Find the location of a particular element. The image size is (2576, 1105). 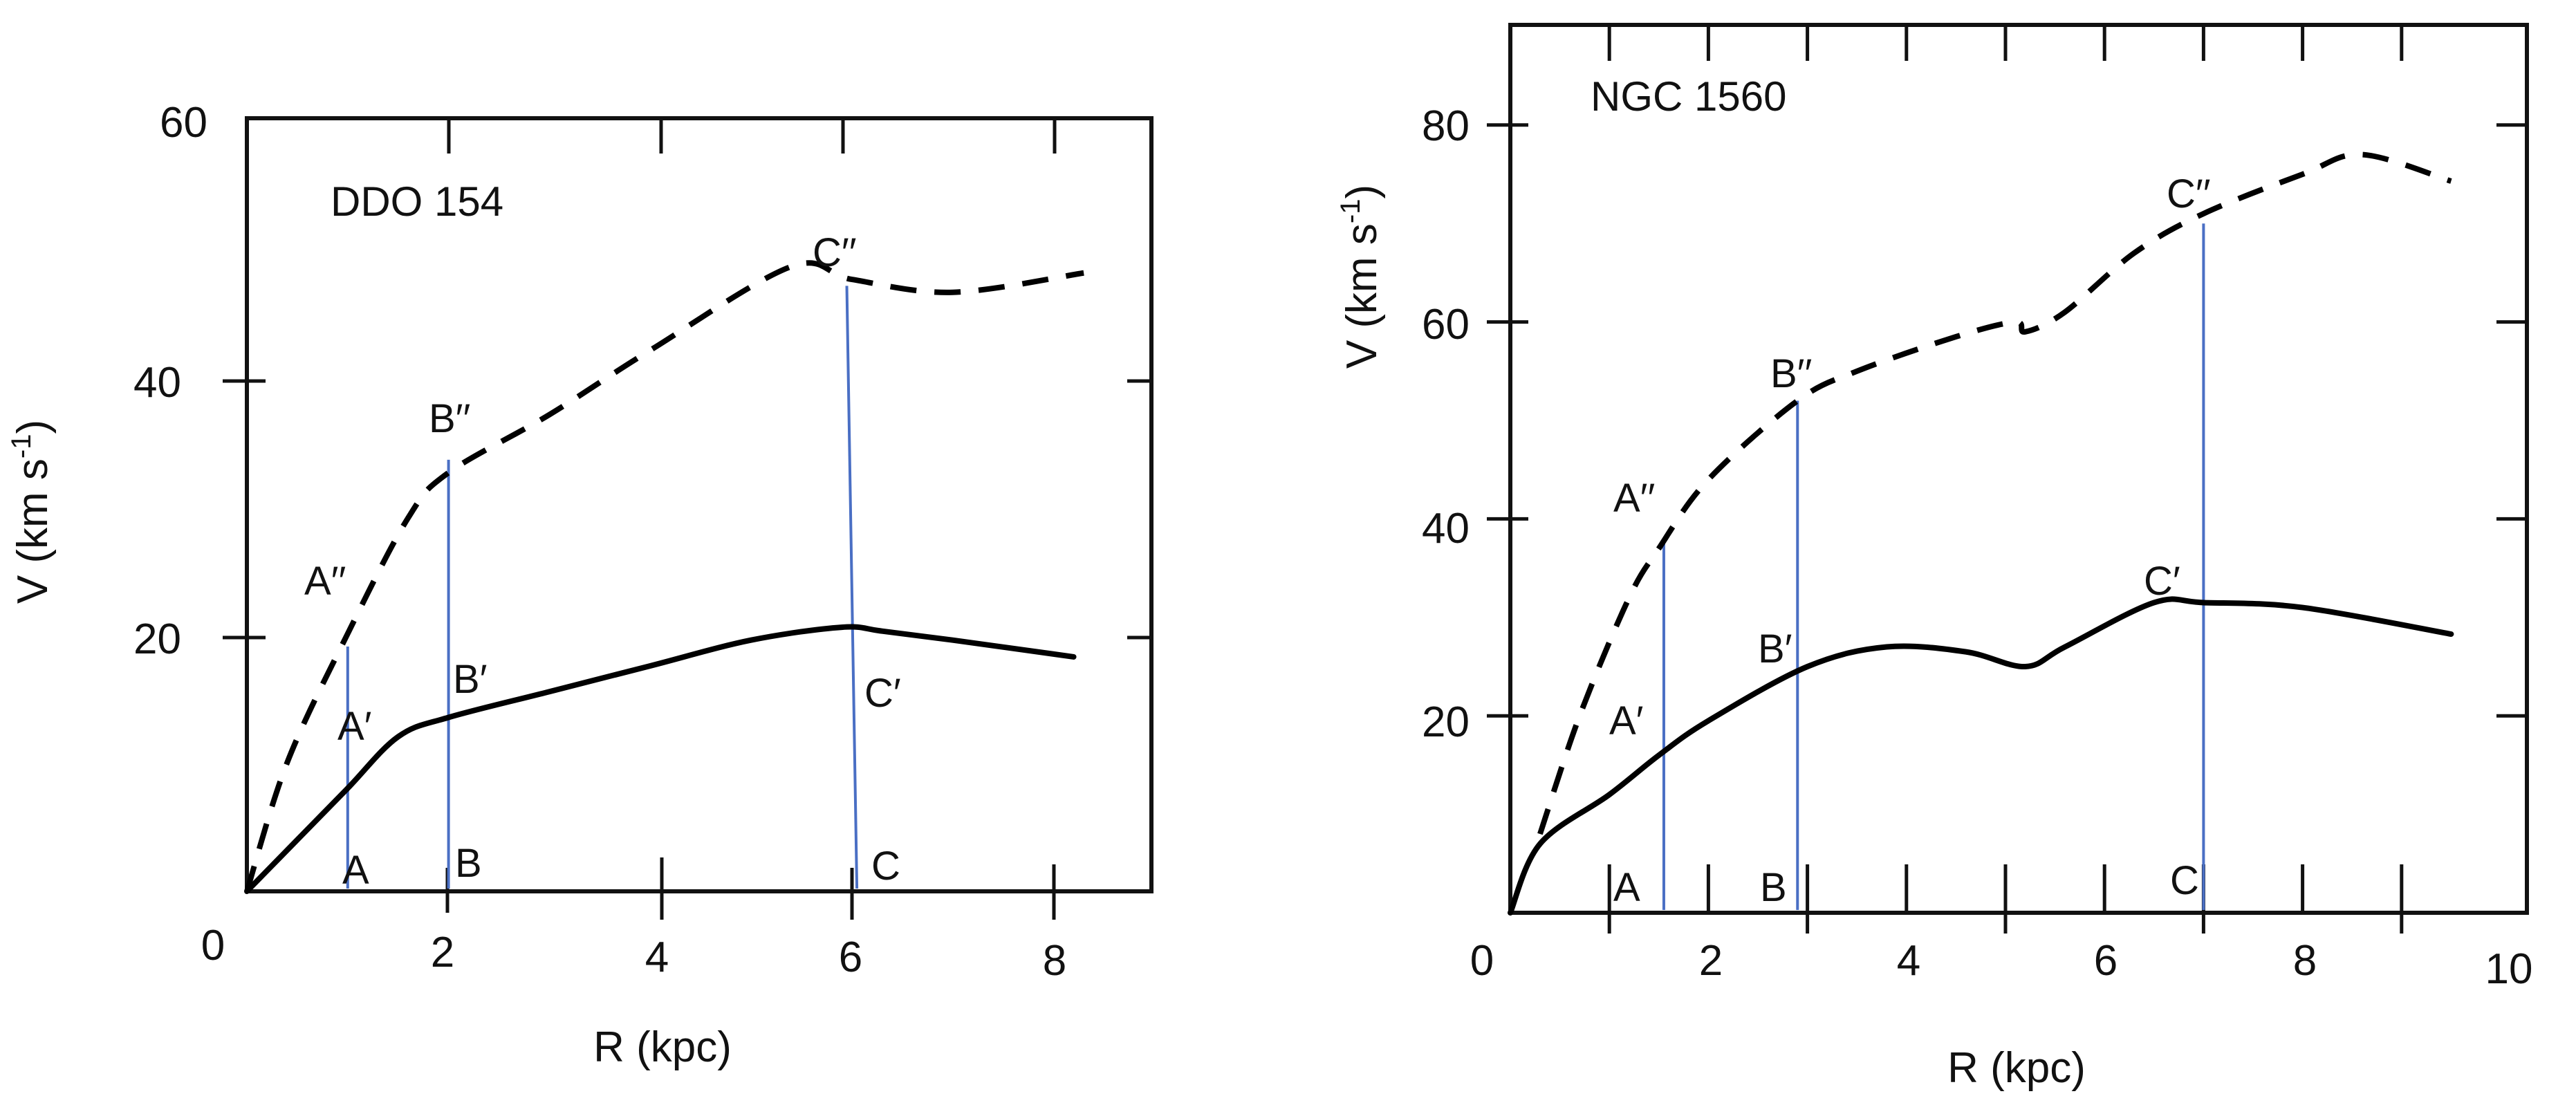

x-tick-label-10: 10 is located at coordinates (2509, 969).